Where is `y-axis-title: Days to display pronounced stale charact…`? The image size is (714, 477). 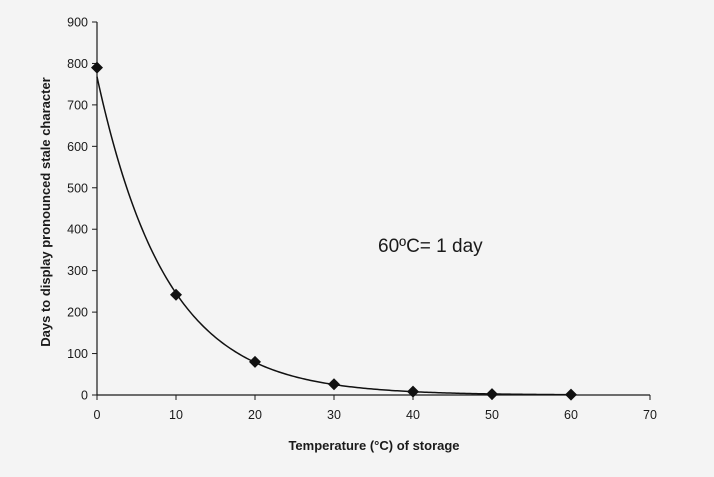 y-axis-title: Days to display pronounced stale charact… is located at coordinates (45, 211).